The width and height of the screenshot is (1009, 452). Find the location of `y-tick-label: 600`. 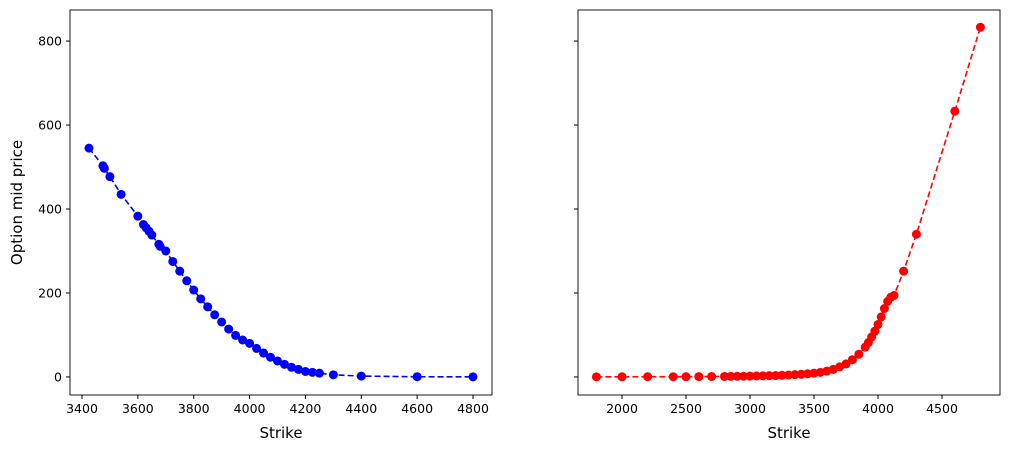

y-tick-label: 600 is located at coordinates (50, 125).